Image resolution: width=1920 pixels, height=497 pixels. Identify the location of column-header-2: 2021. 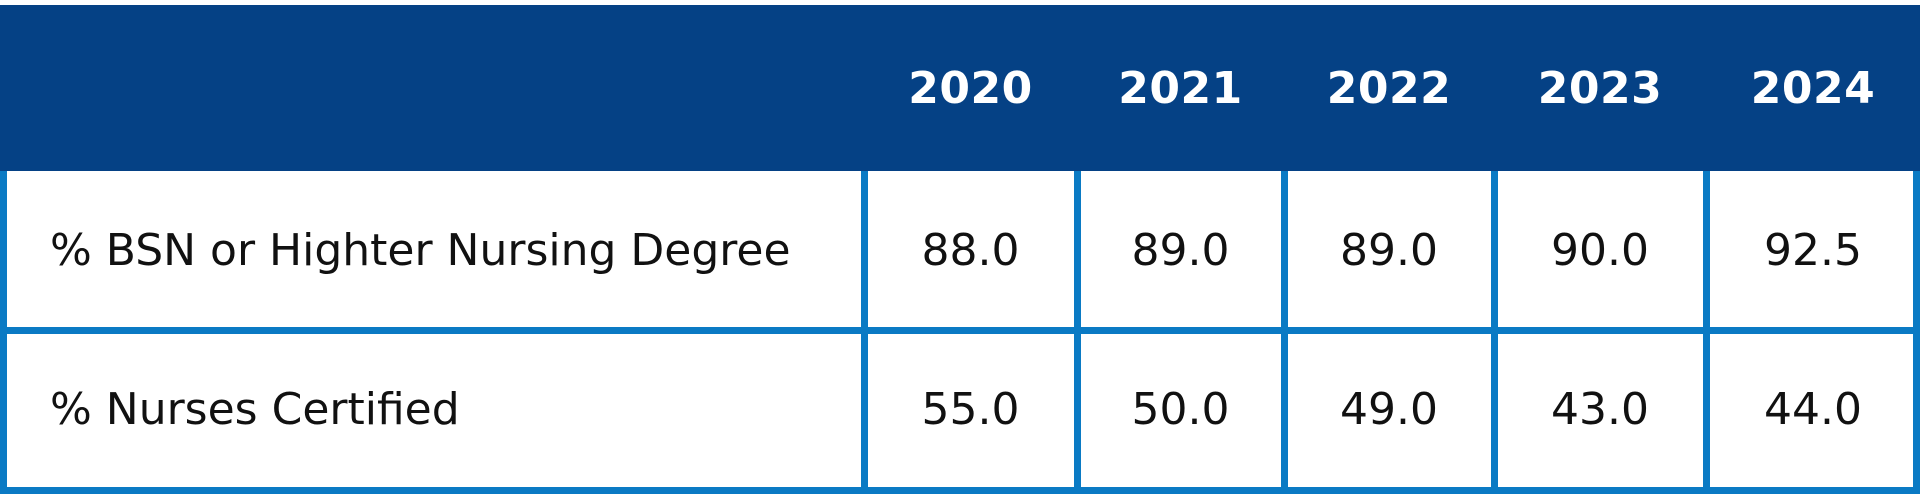
(1180, 88).